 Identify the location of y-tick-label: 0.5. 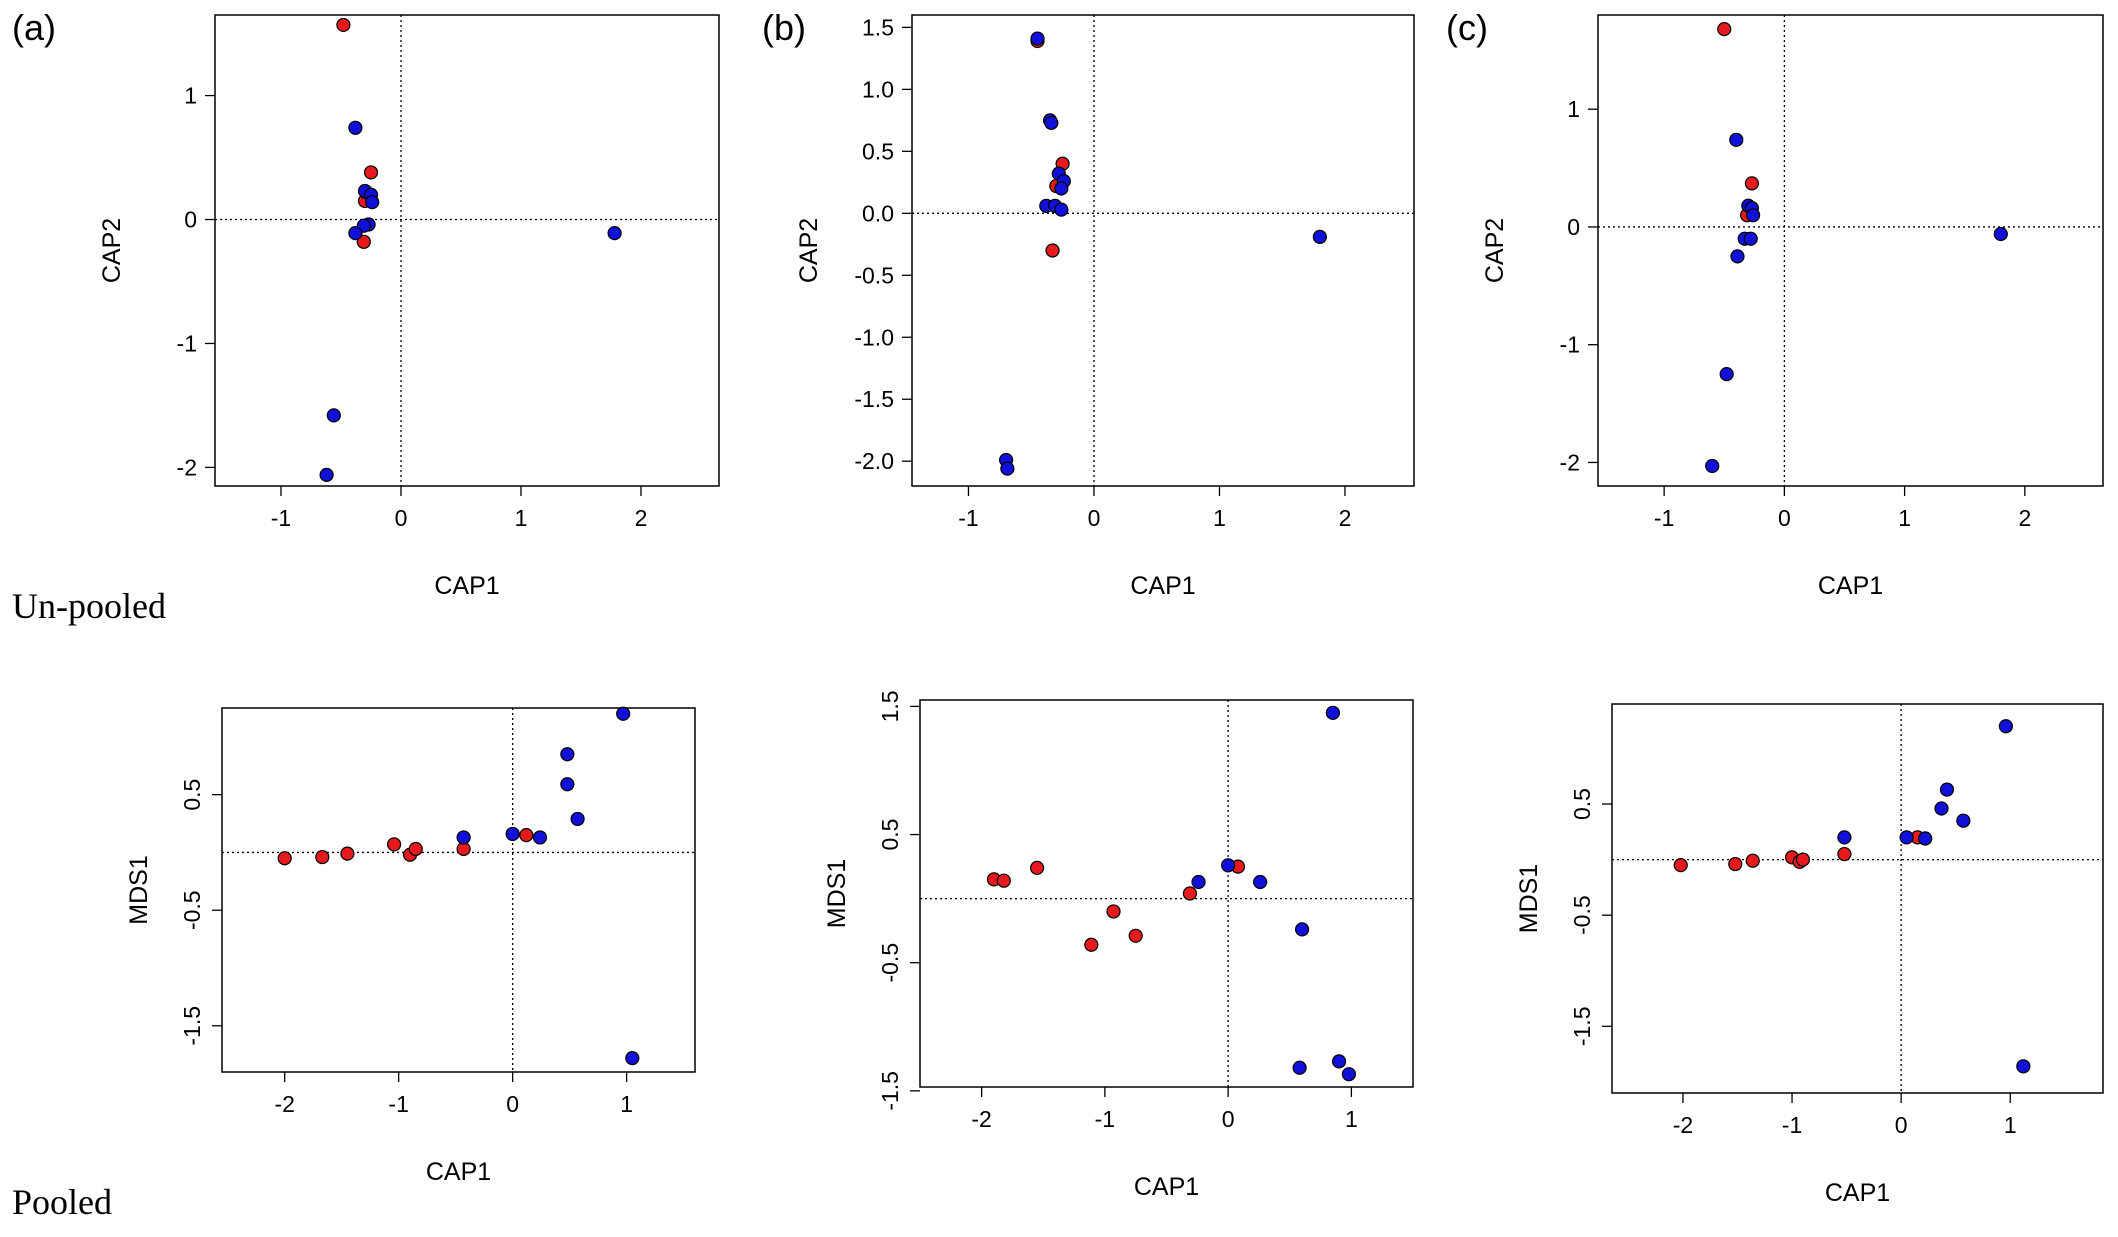
(878, 151).